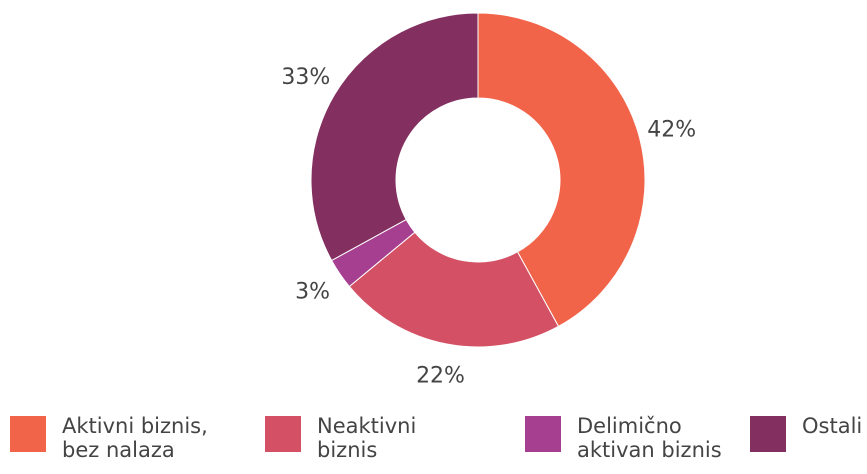  Describe the element at coordinates (135, 438) in the screenshot. I see `legend-label: Aktivni biznis, bez nalaza` at that location.